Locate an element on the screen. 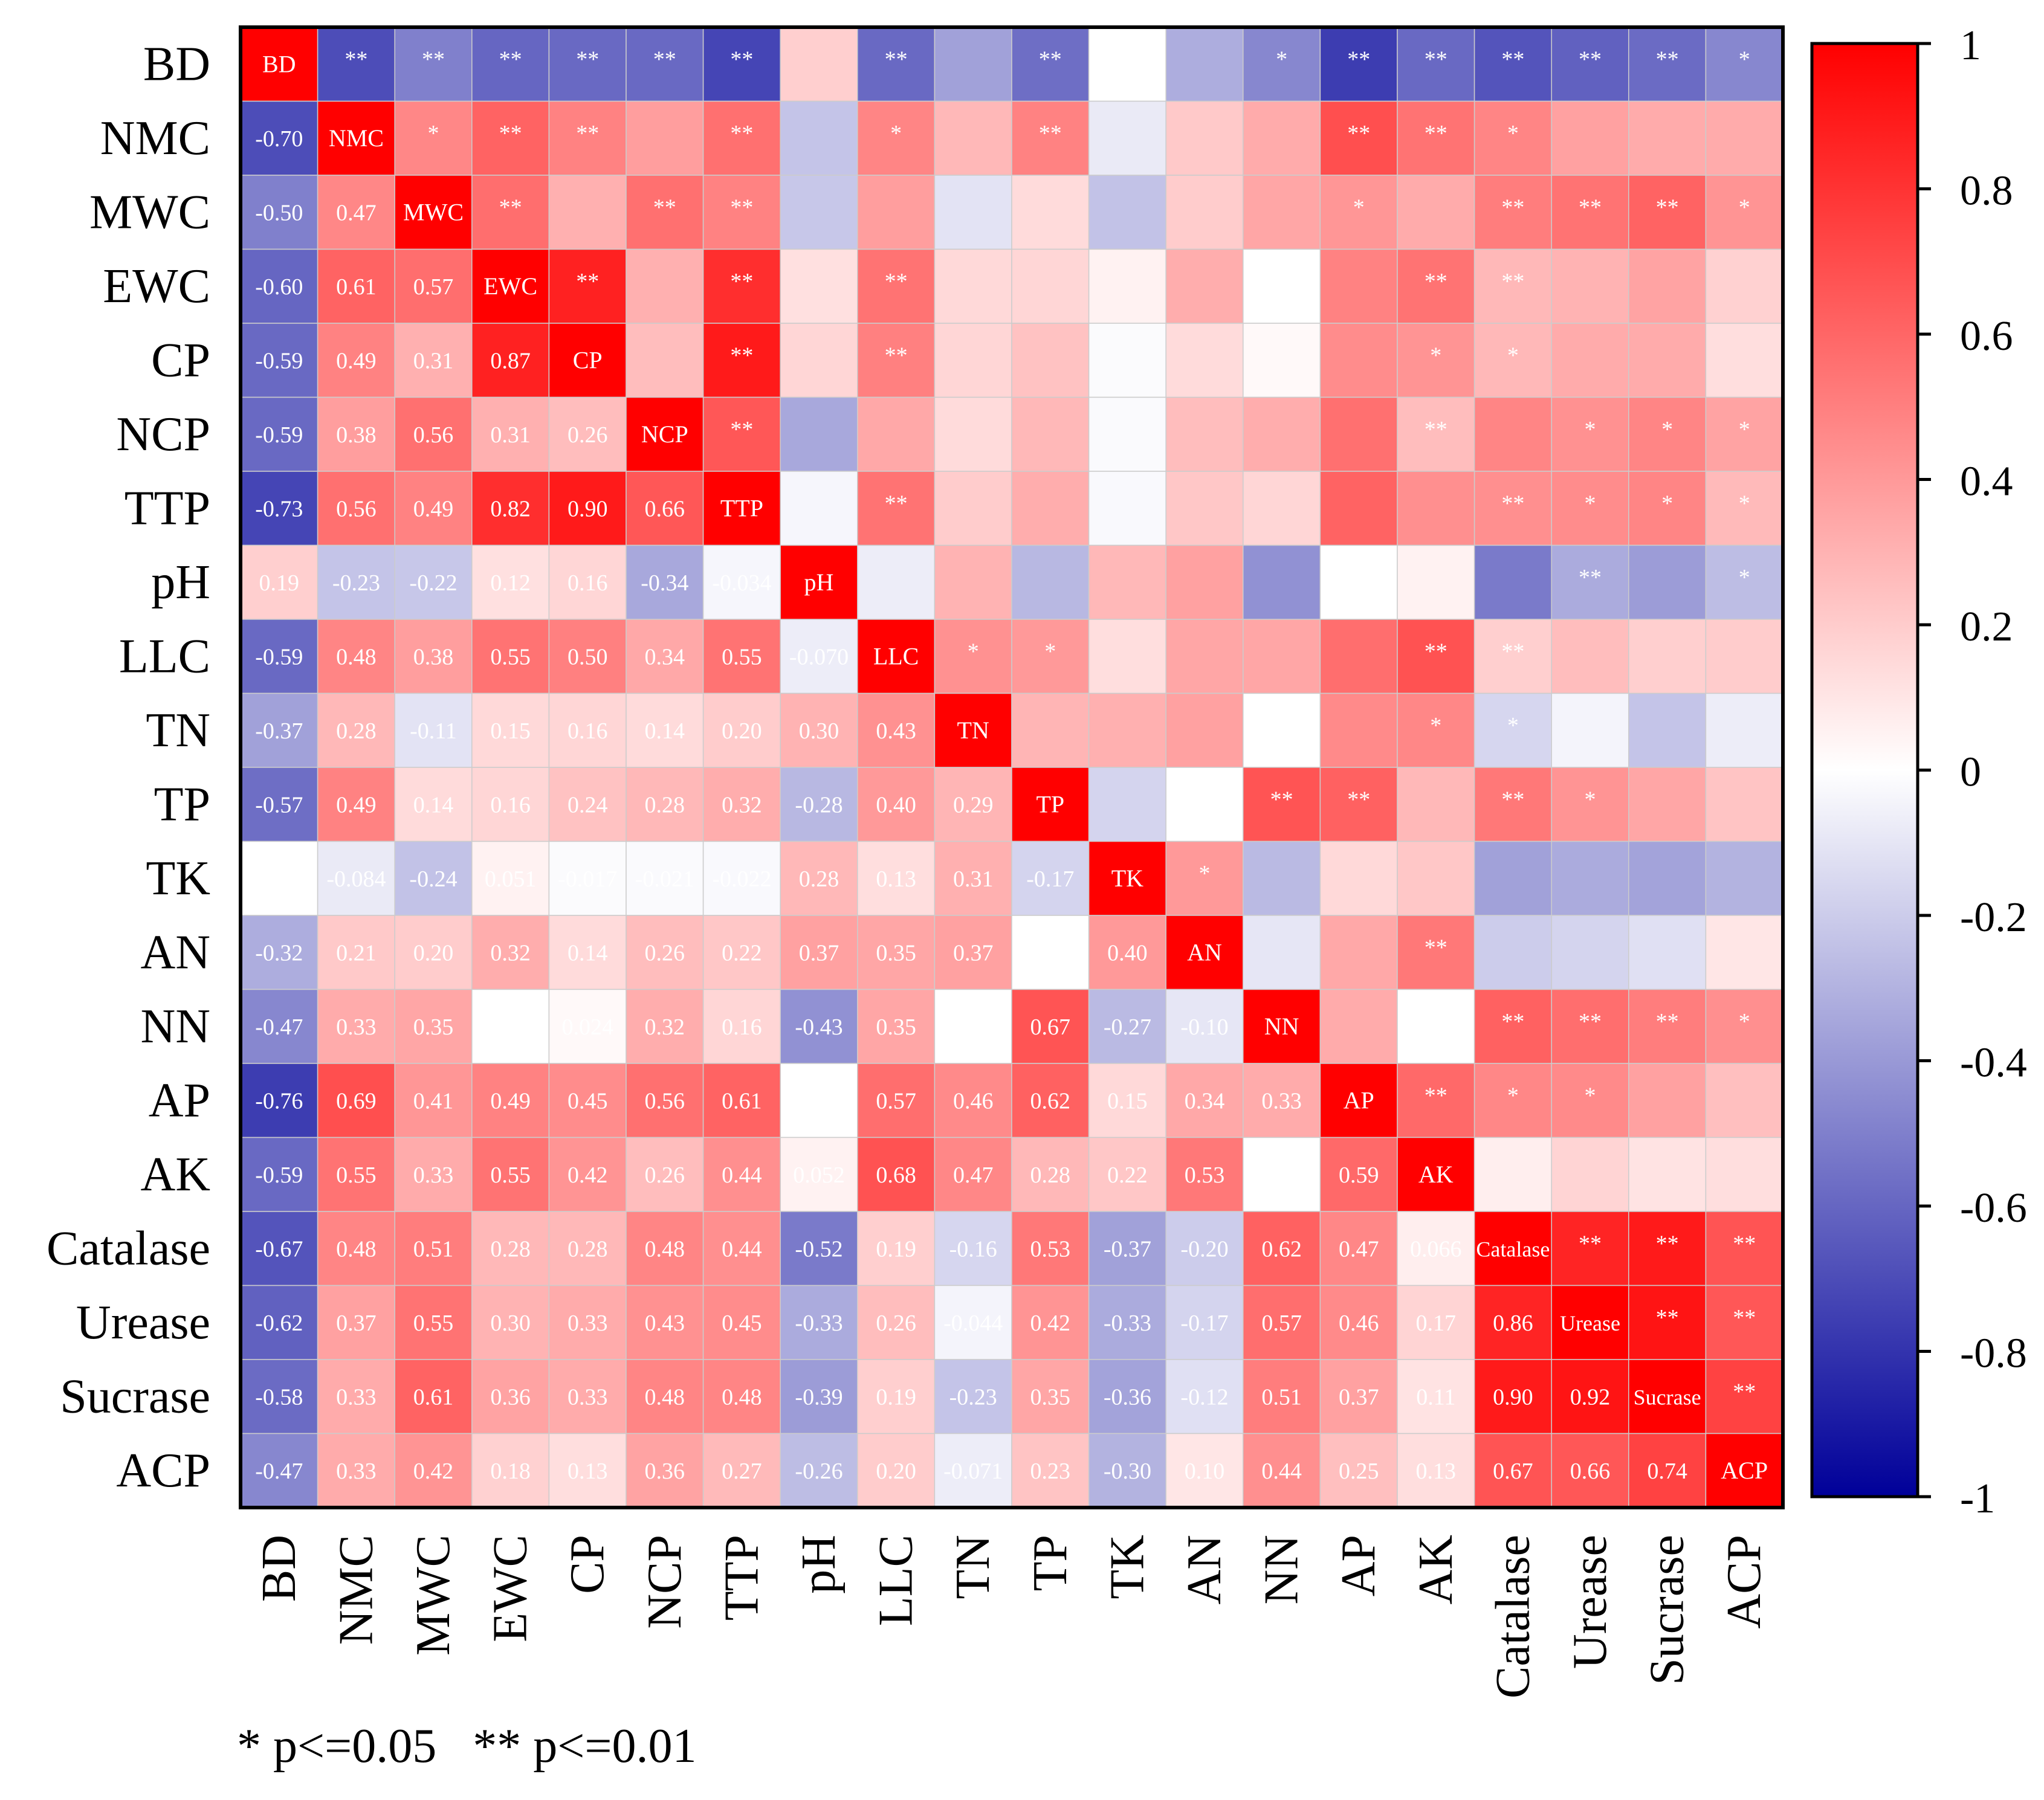 This screenshot has width=2044, height=1800. correlation-value-label: 0.28 is located at coordinates (356, 731).